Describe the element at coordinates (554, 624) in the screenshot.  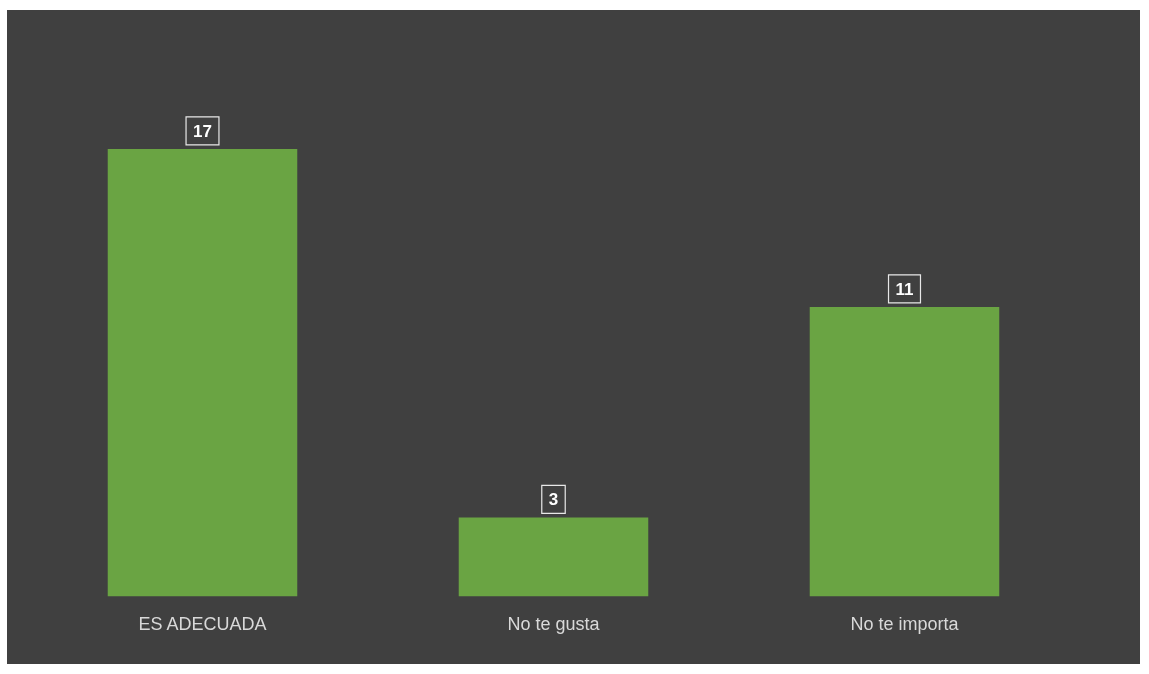
I see `x-tick-label: No te gusta` at that location.